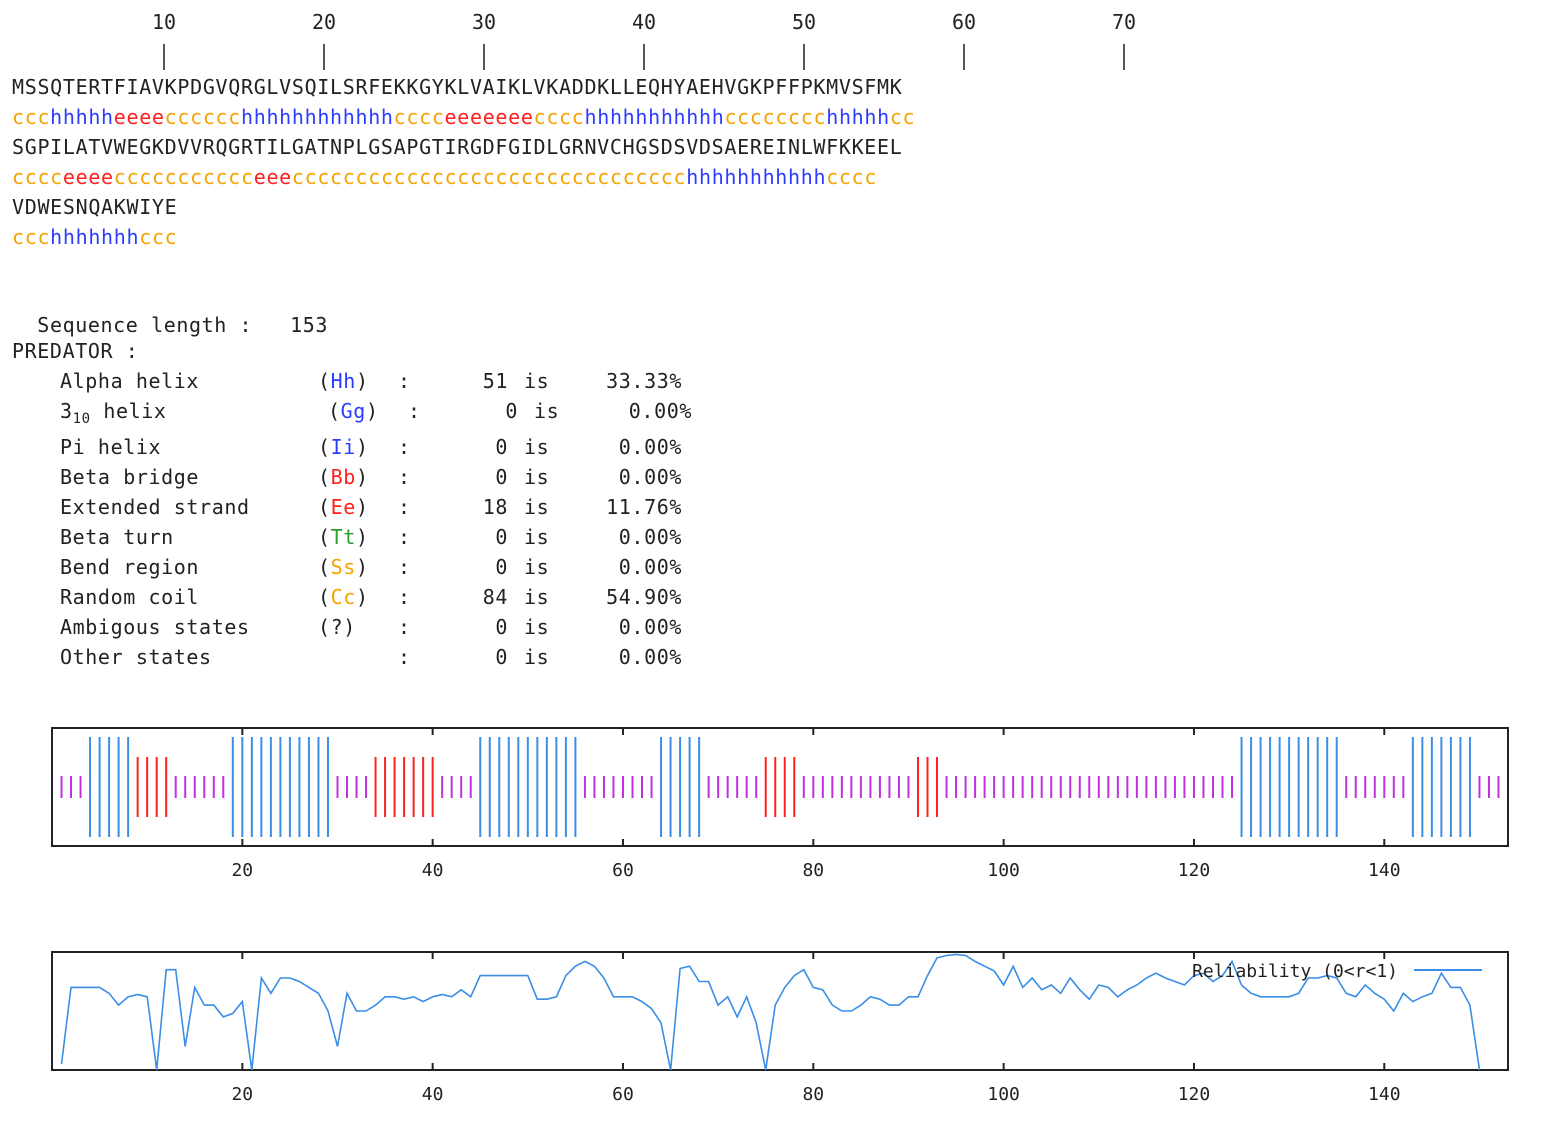  Describe the element at coordinates (309, 325) in the screenshot. I see `sequence-length-value: 153` at that location.